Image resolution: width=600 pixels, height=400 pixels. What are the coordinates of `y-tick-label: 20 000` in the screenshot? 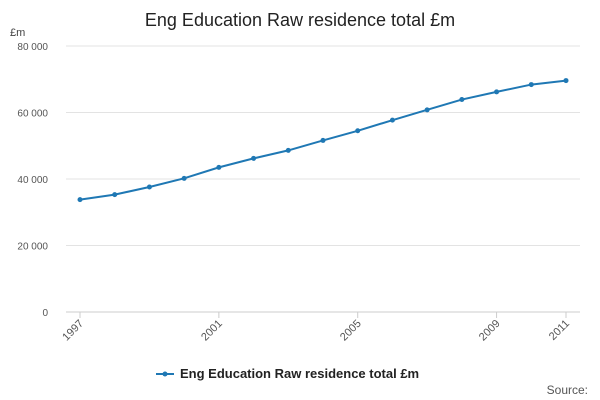 It's located at (32, 247).